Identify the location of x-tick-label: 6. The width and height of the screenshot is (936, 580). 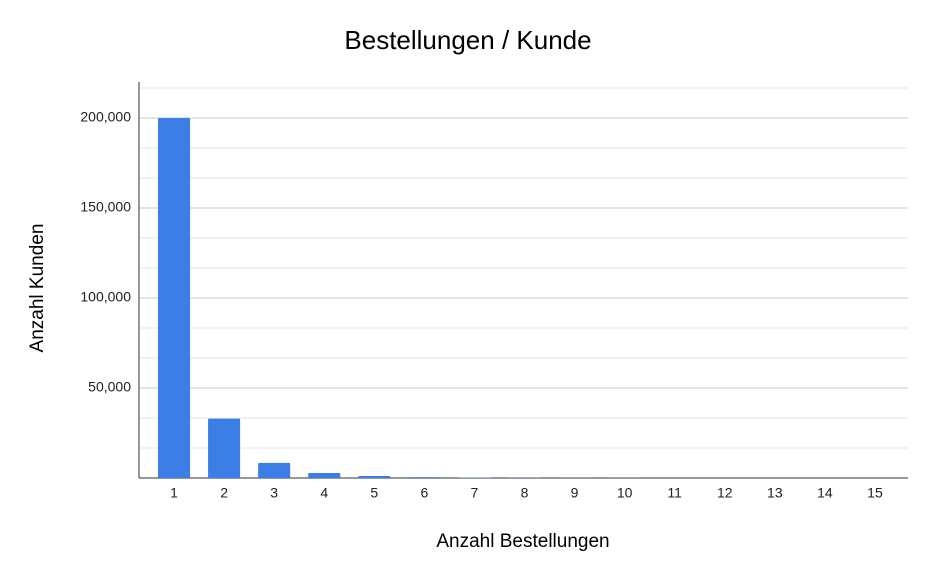
(424, 493).